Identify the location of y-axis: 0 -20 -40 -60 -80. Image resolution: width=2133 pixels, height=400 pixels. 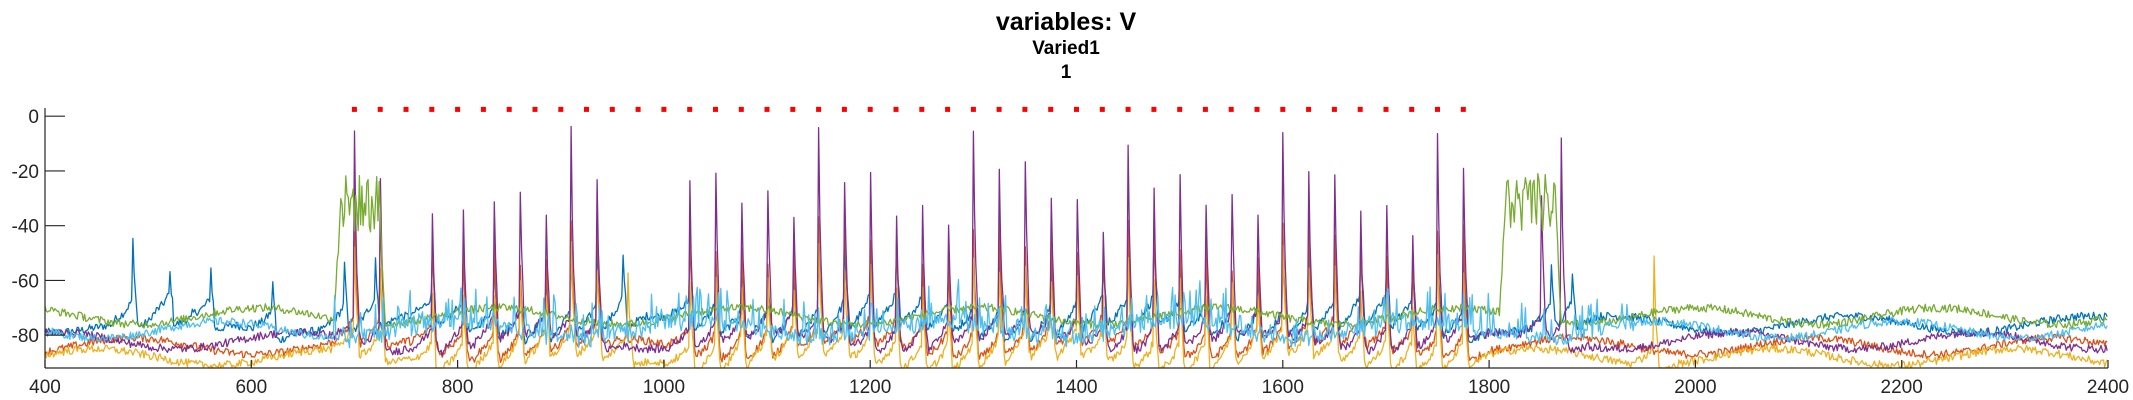
(38, 237).